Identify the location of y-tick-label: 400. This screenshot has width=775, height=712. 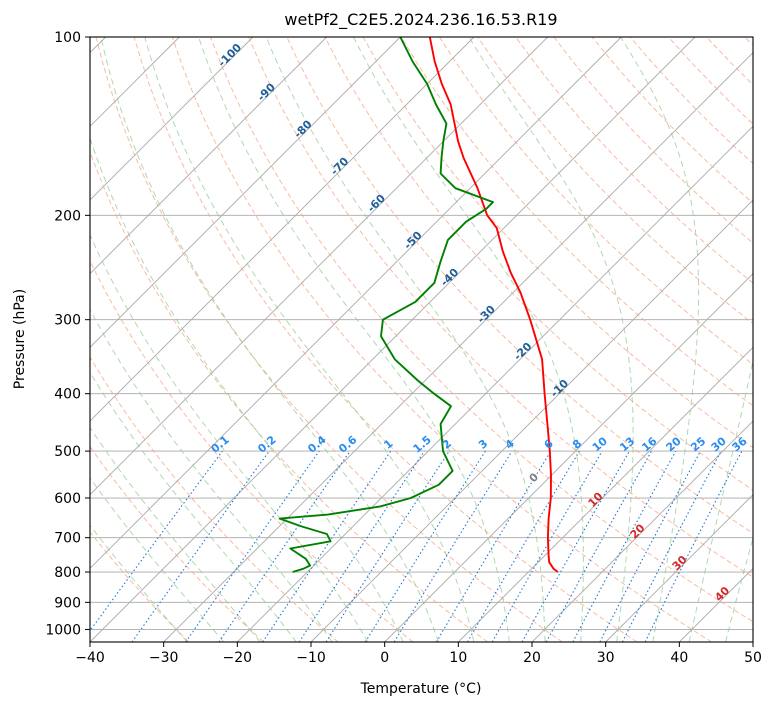
(67, 395).